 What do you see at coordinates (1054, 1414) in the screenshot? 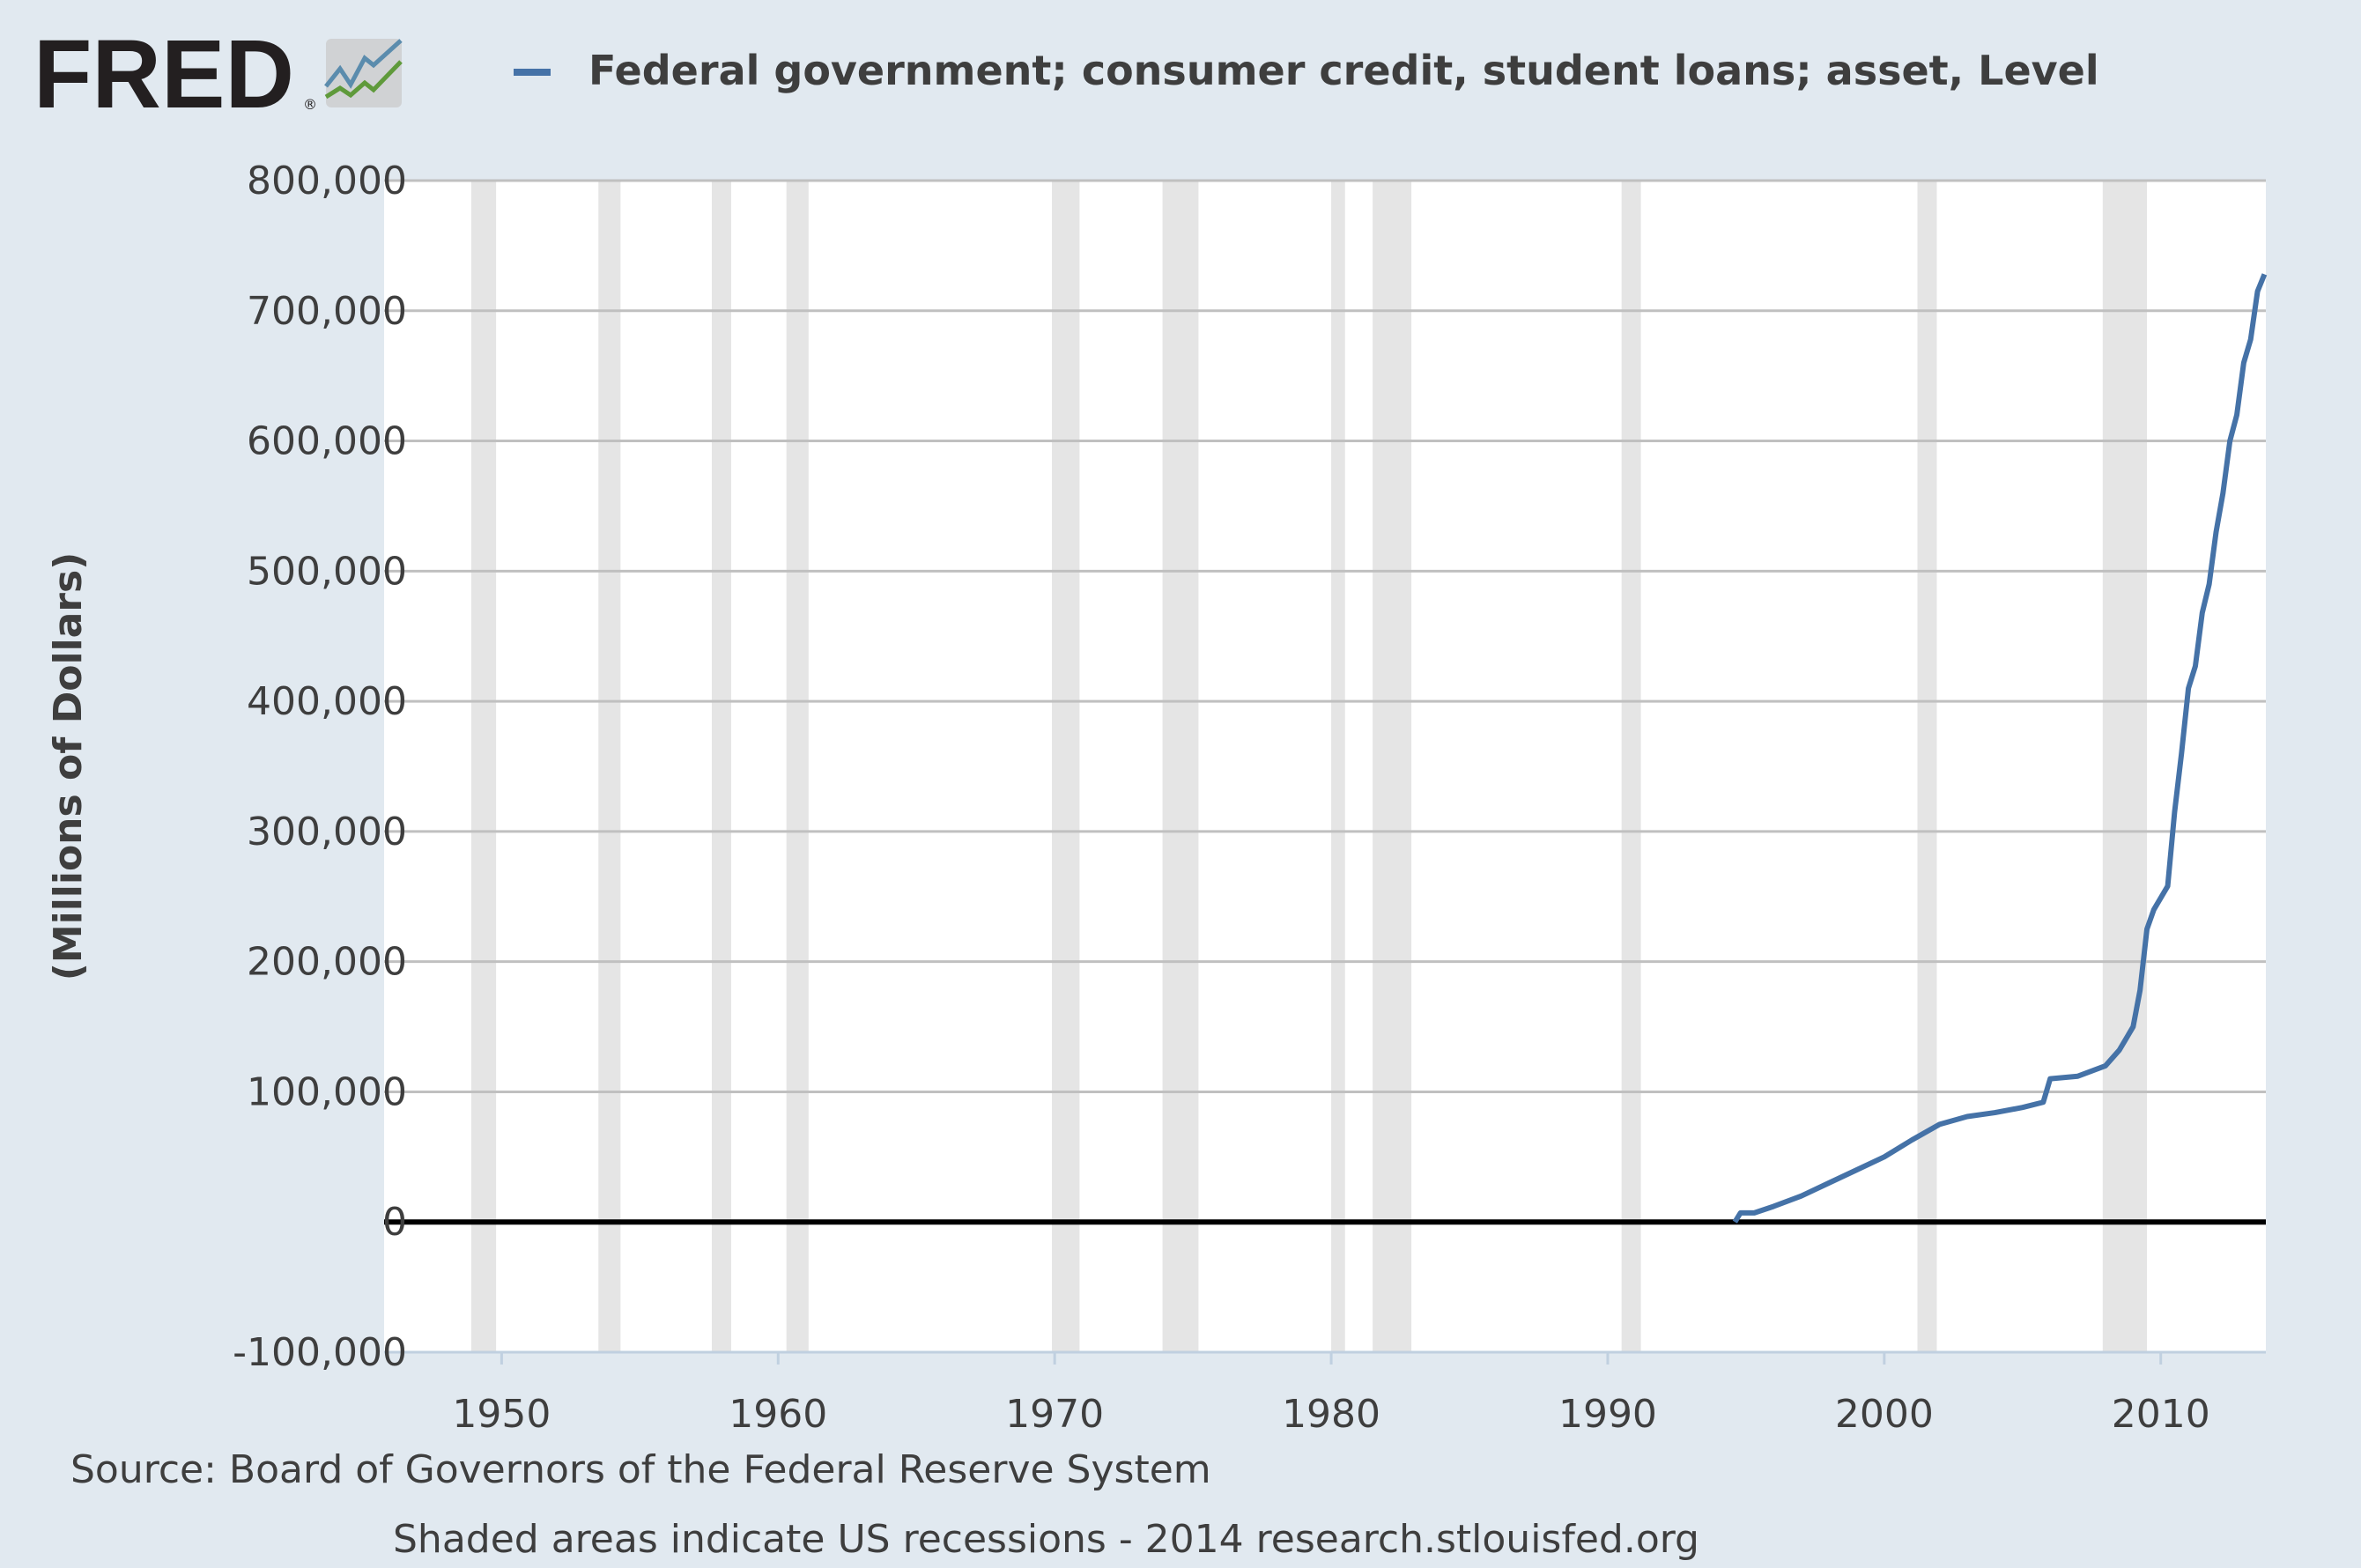
I see `x-tick-label: 1970` at bounding box center [1054, 1414].